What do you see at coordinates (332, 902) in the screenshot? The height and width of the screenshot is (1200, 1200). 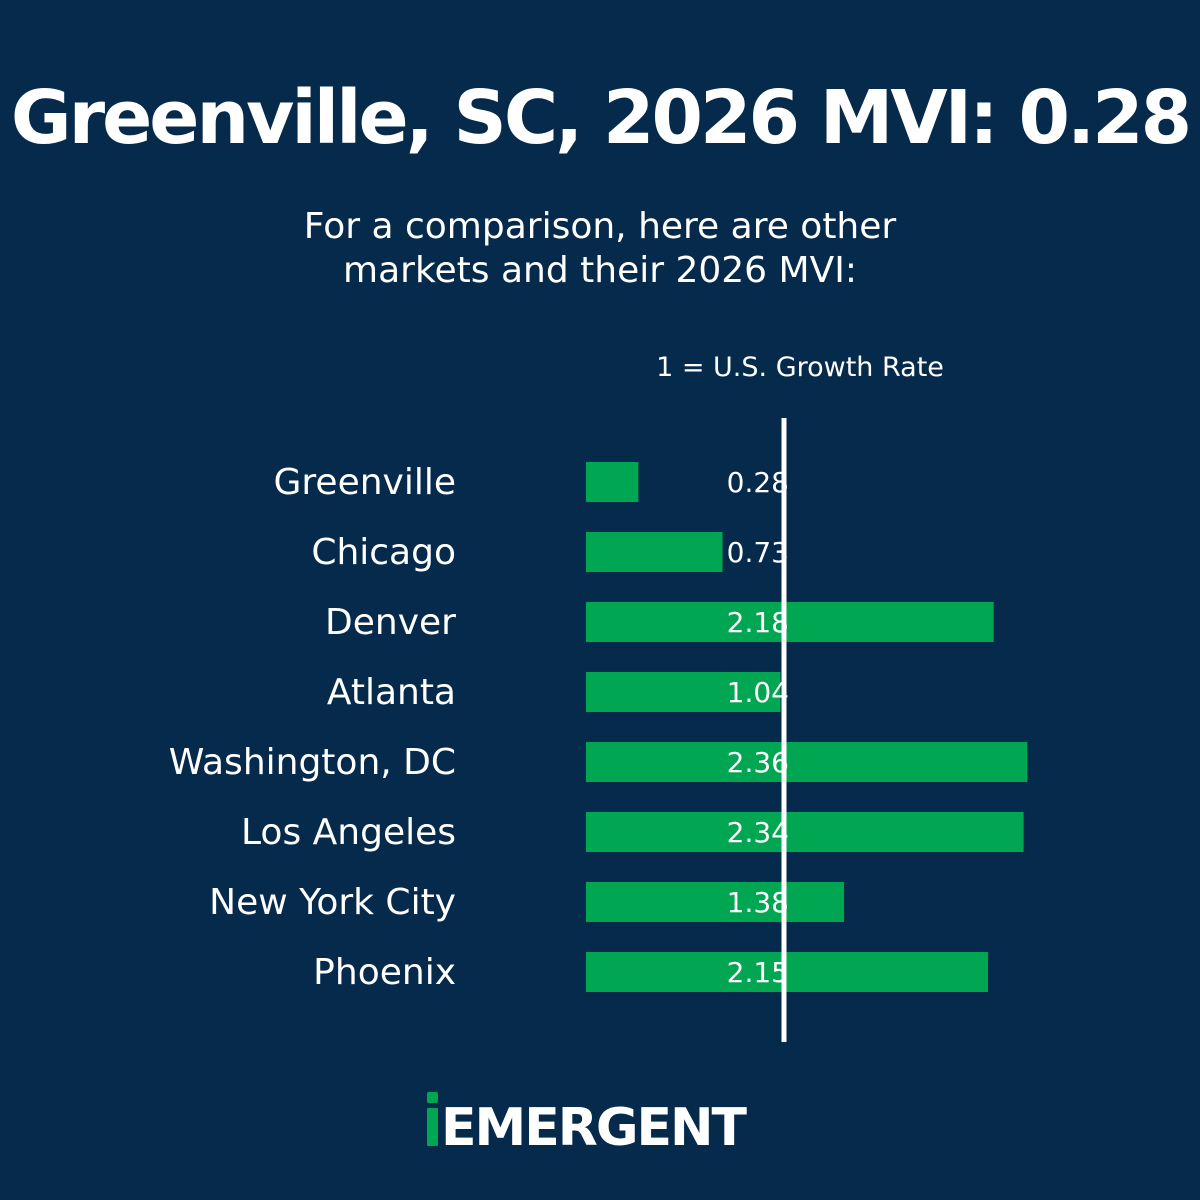 I see `category-label: New York City` at bounding box center [332, 902].